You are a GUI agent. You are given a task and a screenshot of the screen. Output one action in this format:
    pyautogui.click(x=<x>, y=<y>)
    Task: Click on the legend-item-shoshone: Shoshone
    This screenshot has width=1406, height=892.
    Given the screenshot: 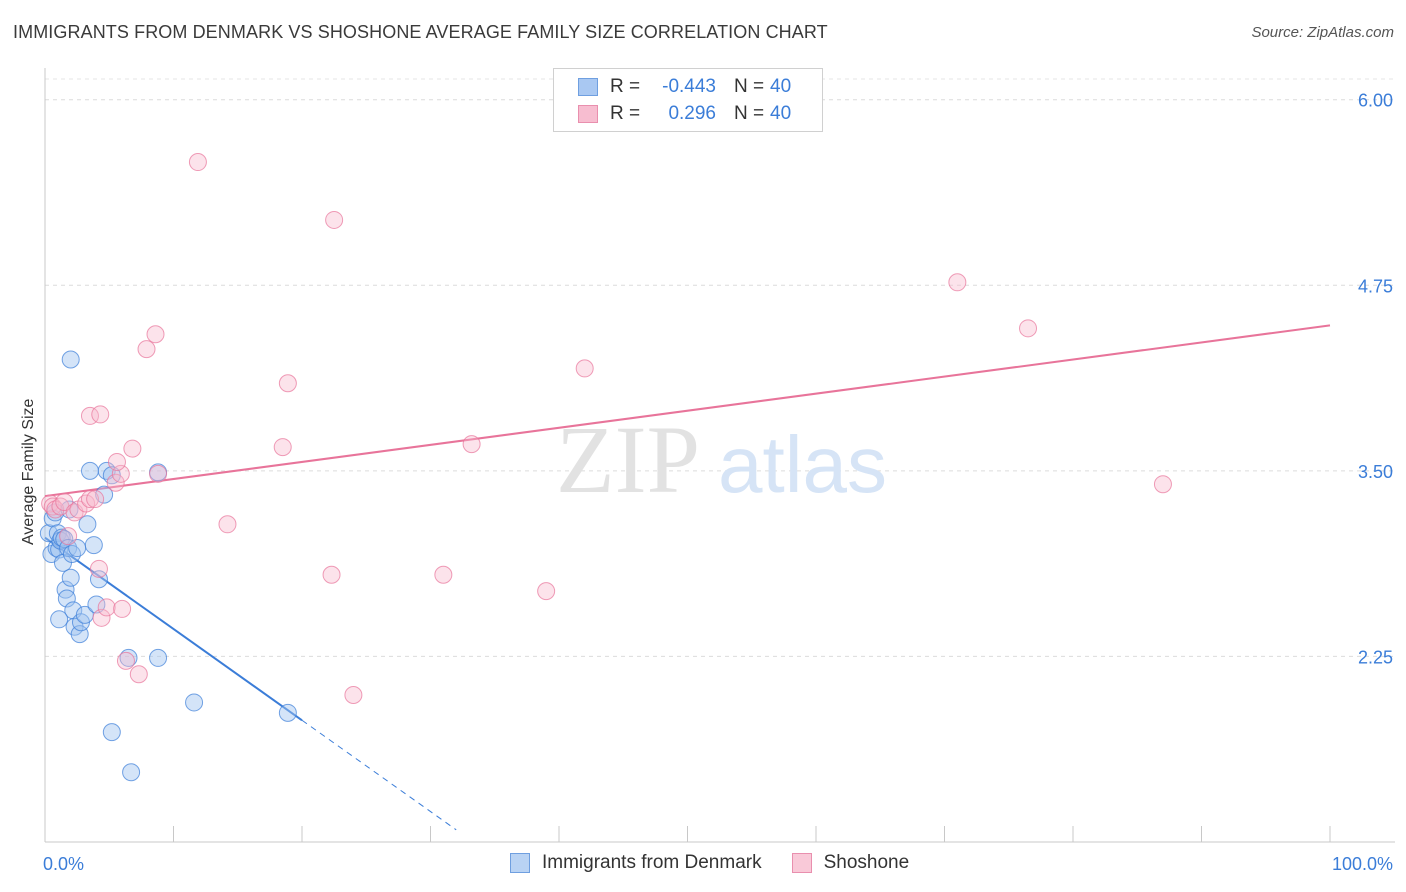 What is the action you would take?
    pyautogui.click(x=850, y=863)
    